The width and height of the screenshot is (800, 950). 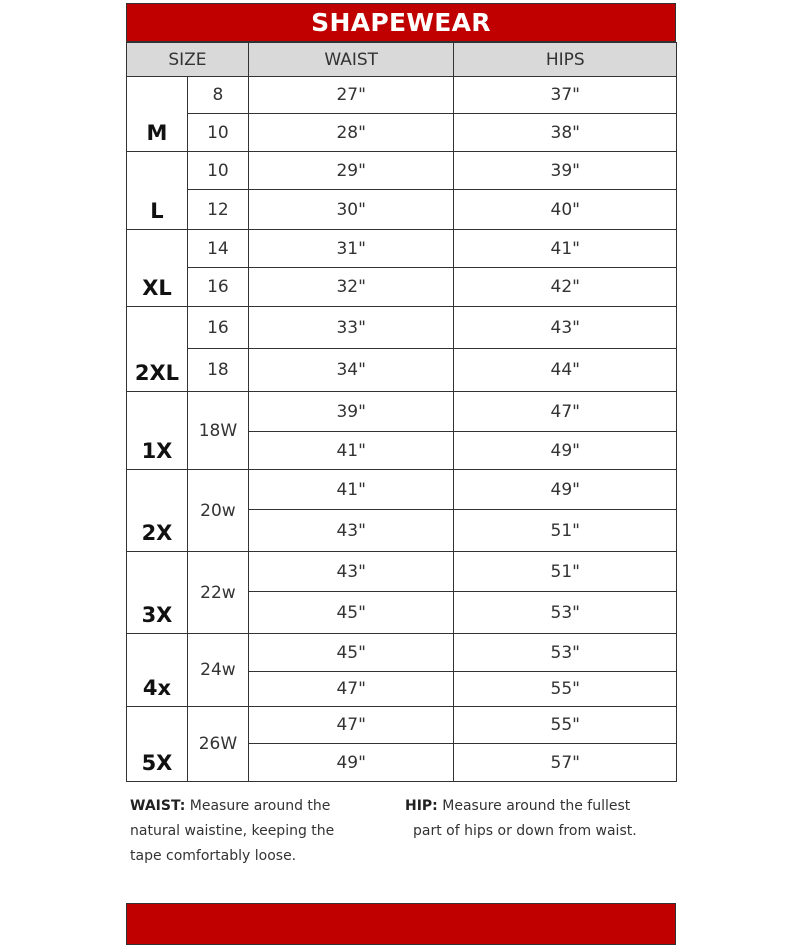 What do you see at coordinates (401, 924) in the screenshot?
I see `footer-bar` at bounding box center [401, 924].